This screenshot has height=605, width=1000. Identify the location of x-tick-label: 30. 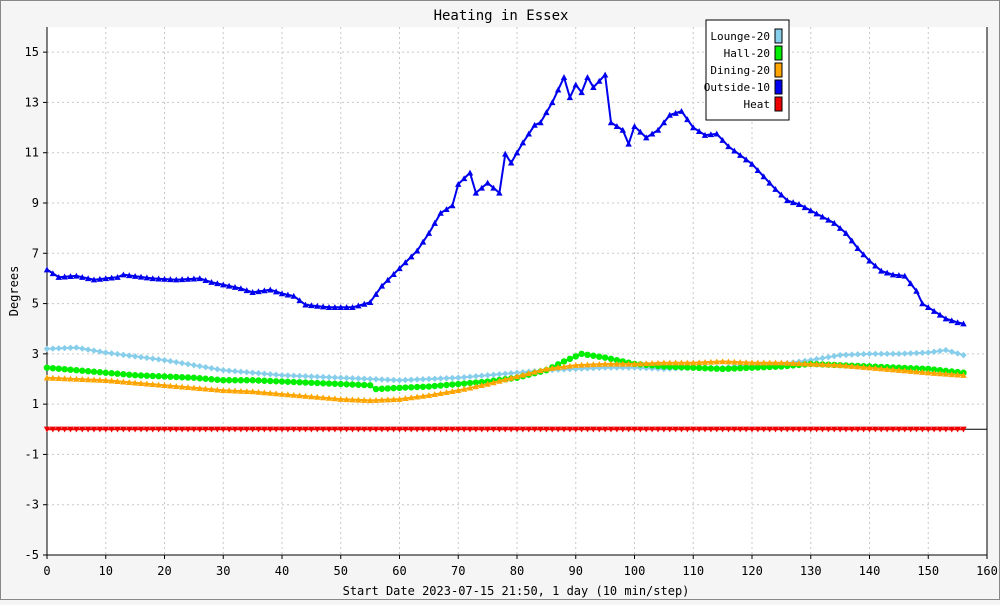
(223, 571).